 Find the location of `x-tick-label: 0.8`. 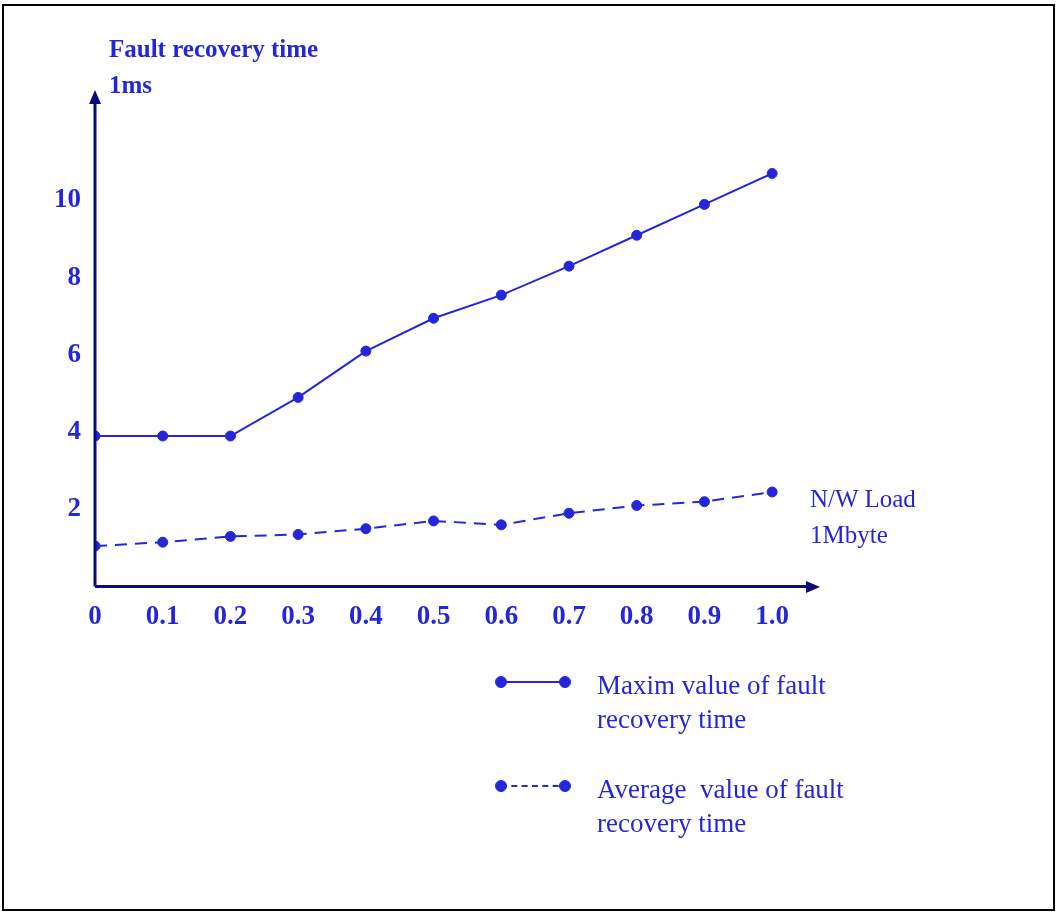

x-tick-label: 0.8 is located at coordinates (636, 614).